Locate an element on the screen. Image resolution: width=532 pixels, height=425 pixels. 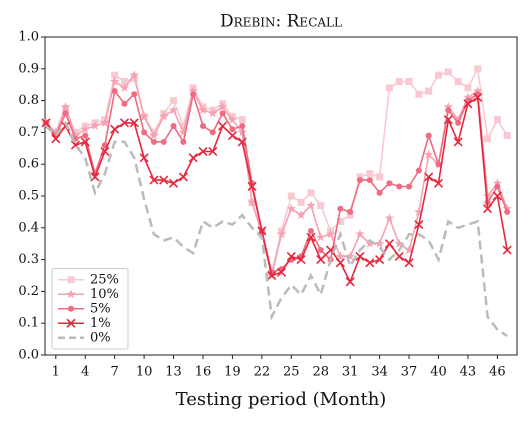
x-tick-label: 31 is located at coordinates (350, 372).